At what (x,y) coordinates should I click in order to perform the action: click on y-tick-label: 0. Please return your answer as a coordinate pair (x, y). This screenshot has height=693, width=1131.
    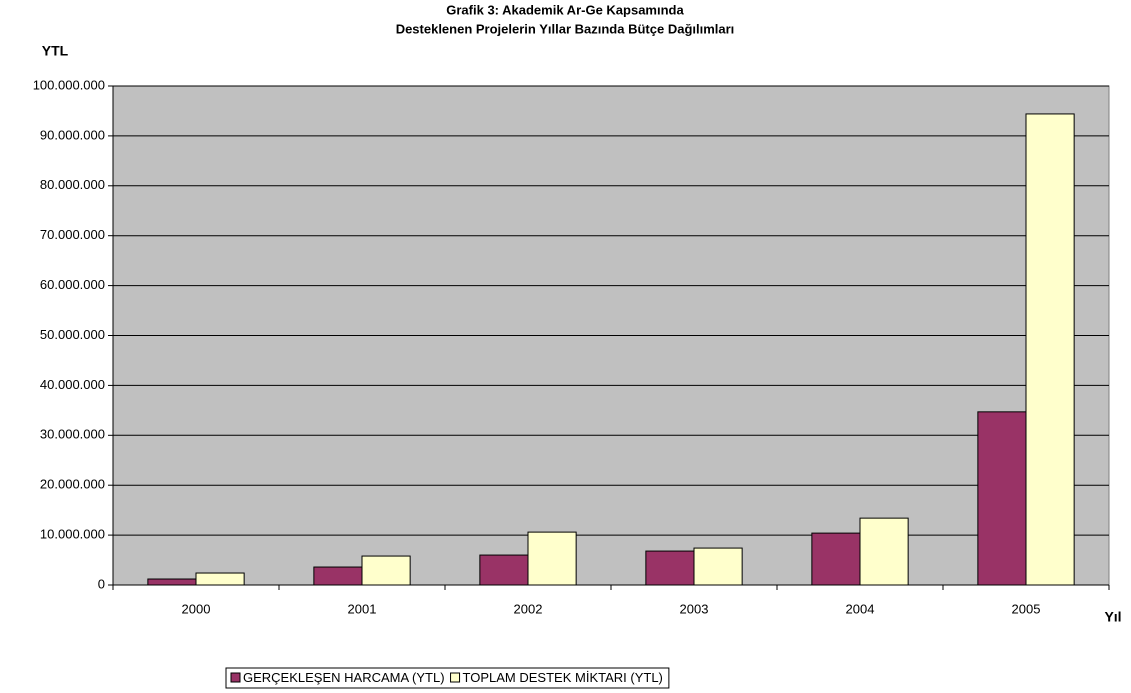
    Looking at the image, I should click on (101, 583).